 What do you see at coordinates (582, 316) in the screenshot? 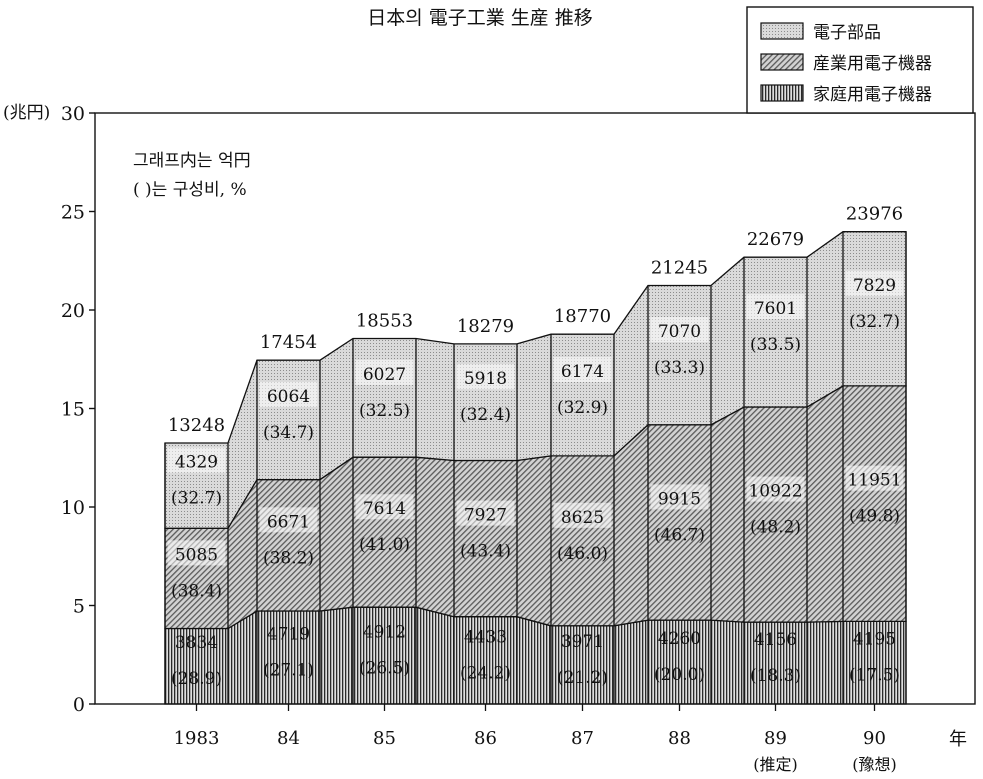
I see `total-label-4: 18770` at bounding box center [582, 316].